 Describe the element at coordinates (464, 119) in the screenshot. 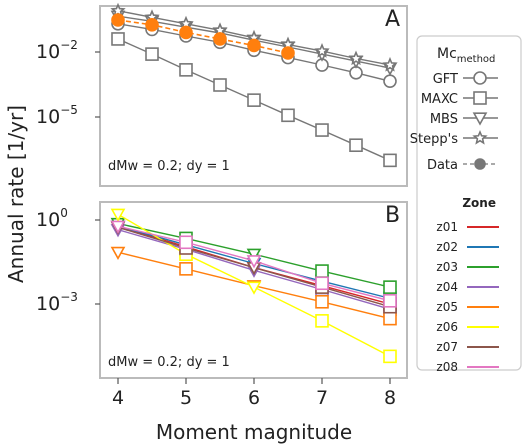

I see `legend-item-mbs: MBS` at that location.